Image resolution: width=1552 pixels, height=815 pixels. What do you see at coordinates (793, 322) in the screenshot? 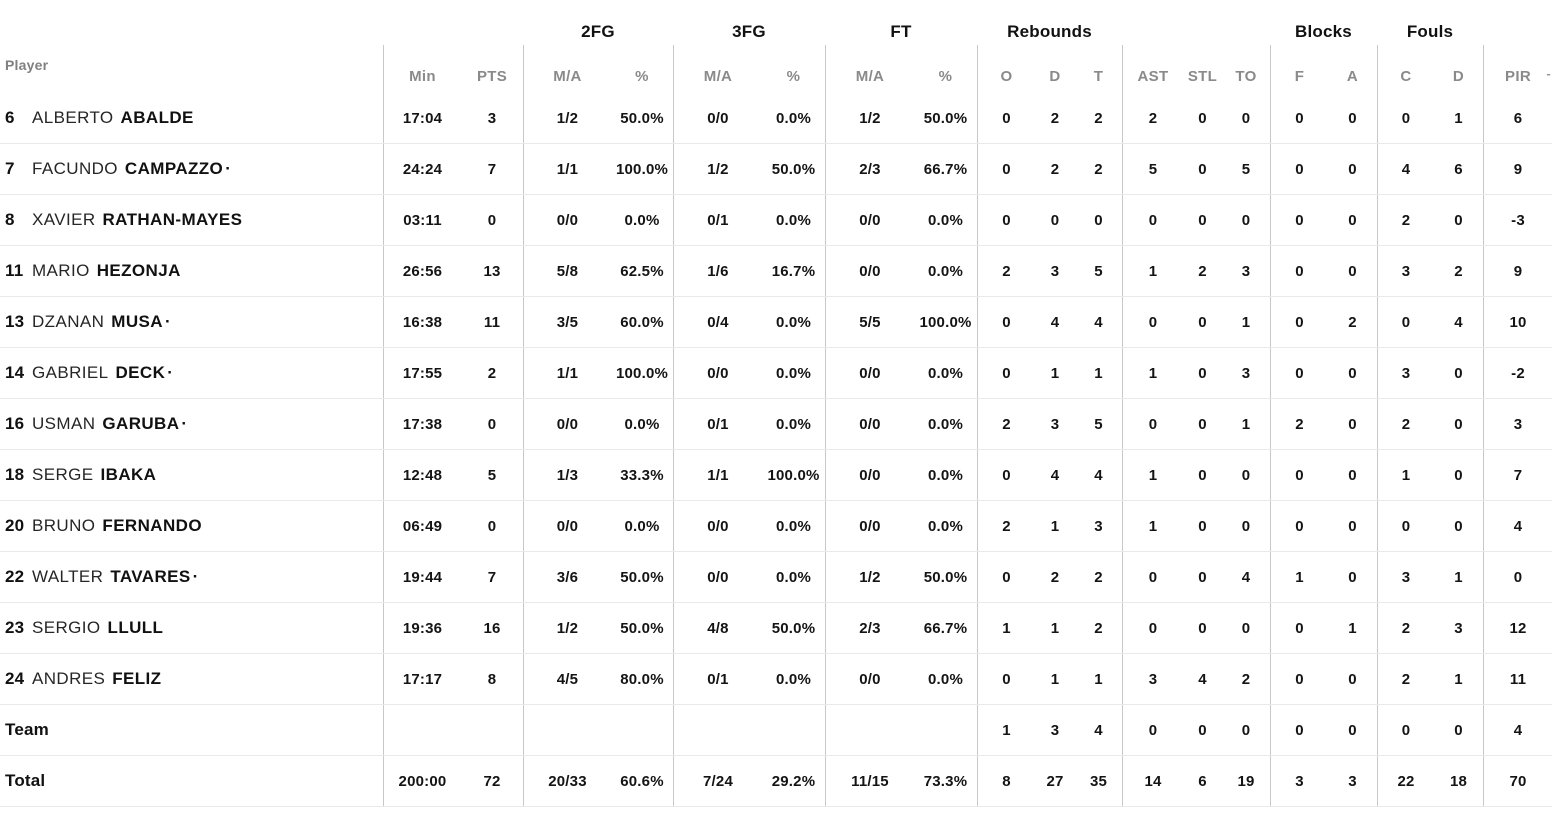
I see `stat-3fg-pct: 0.0%` at bounding box center [793, 322].